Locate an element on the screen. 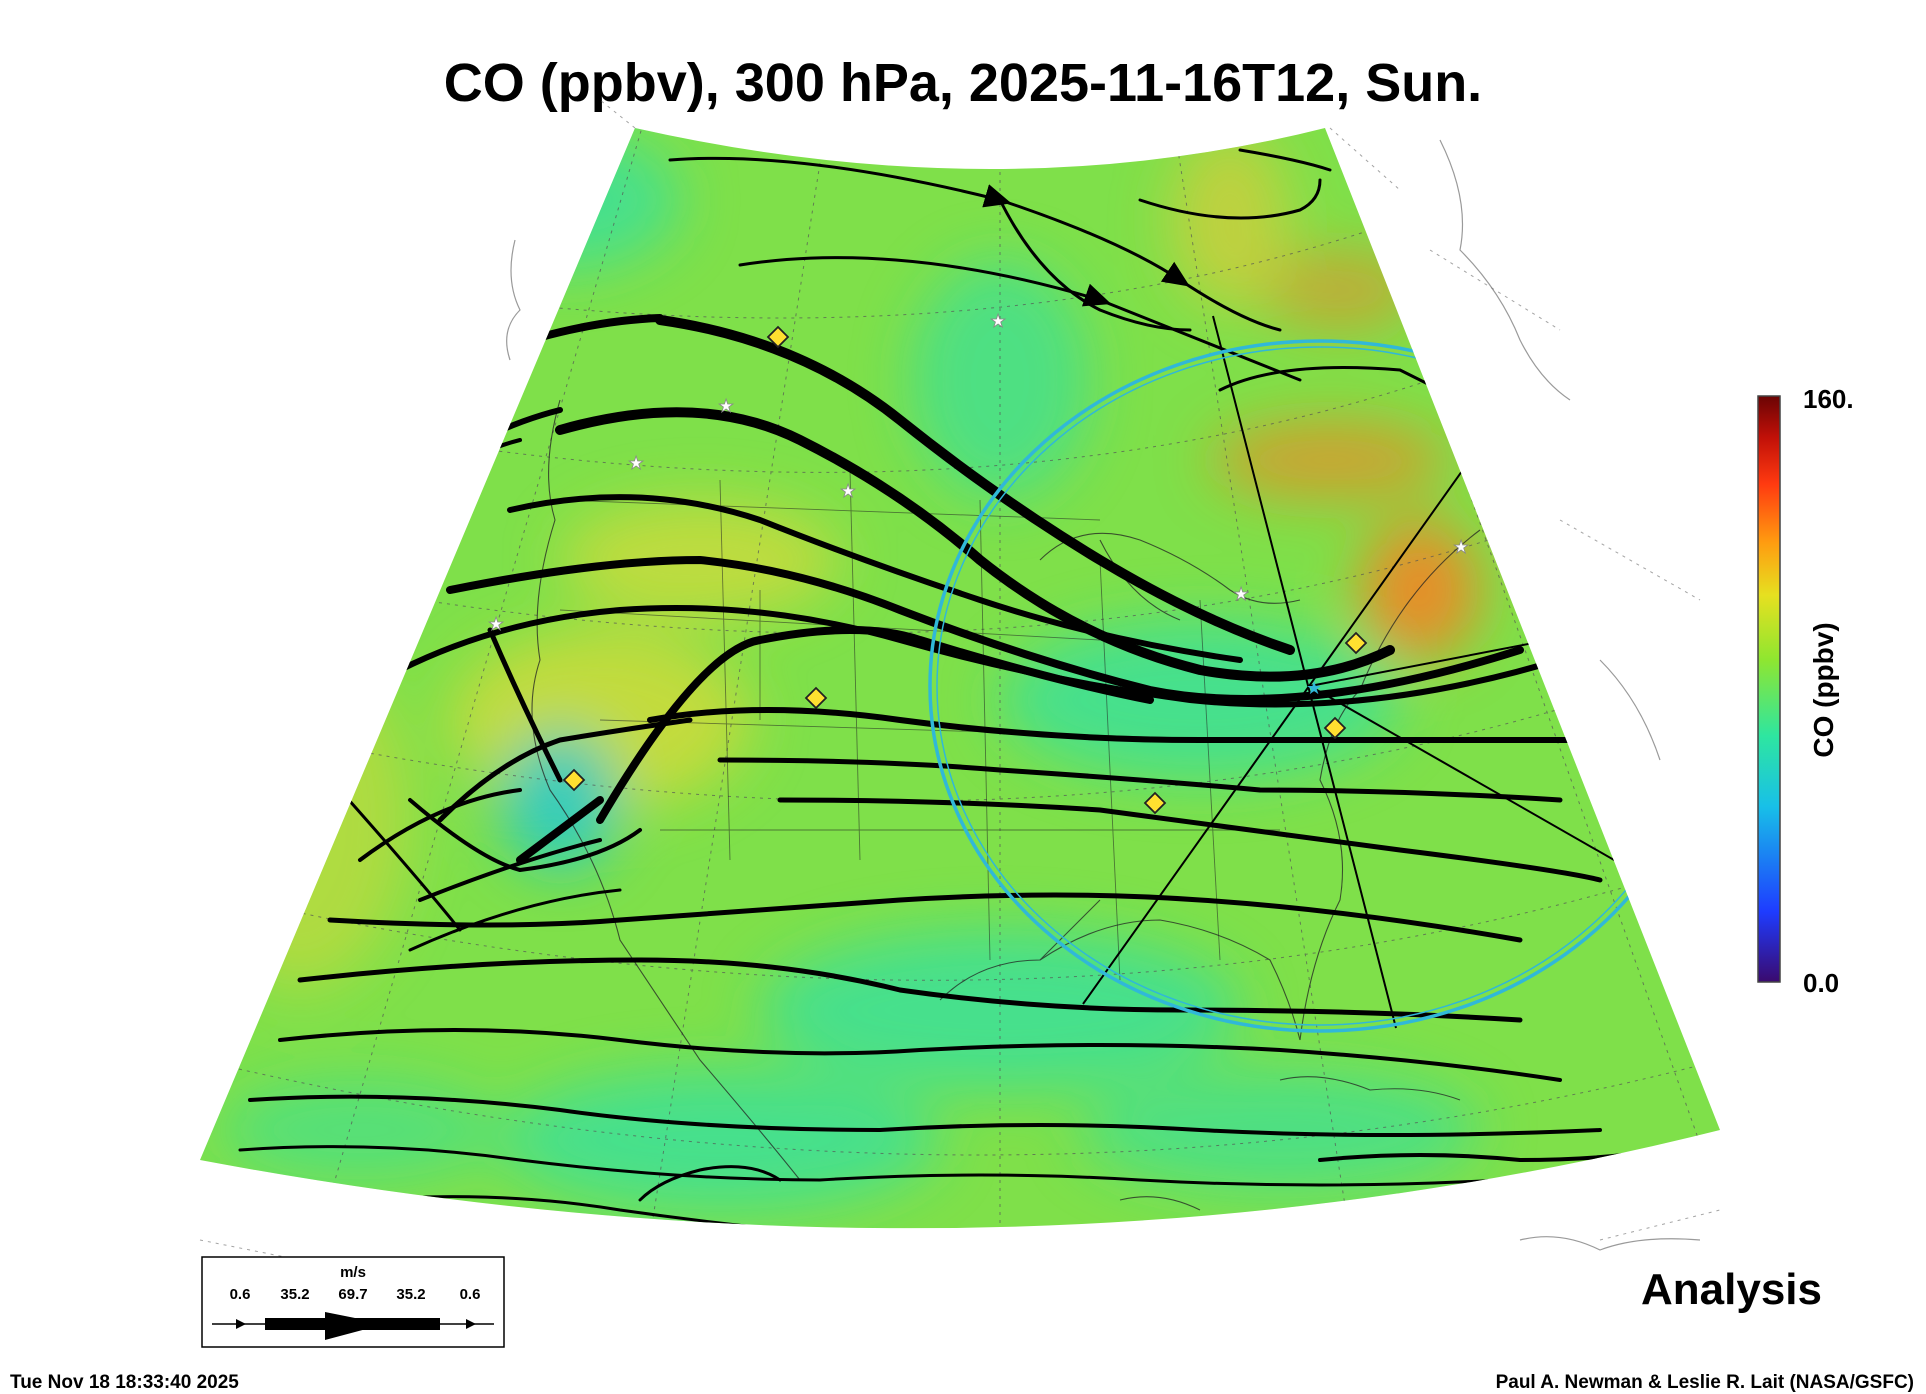  site-markers is located at coordinates (965, 570).